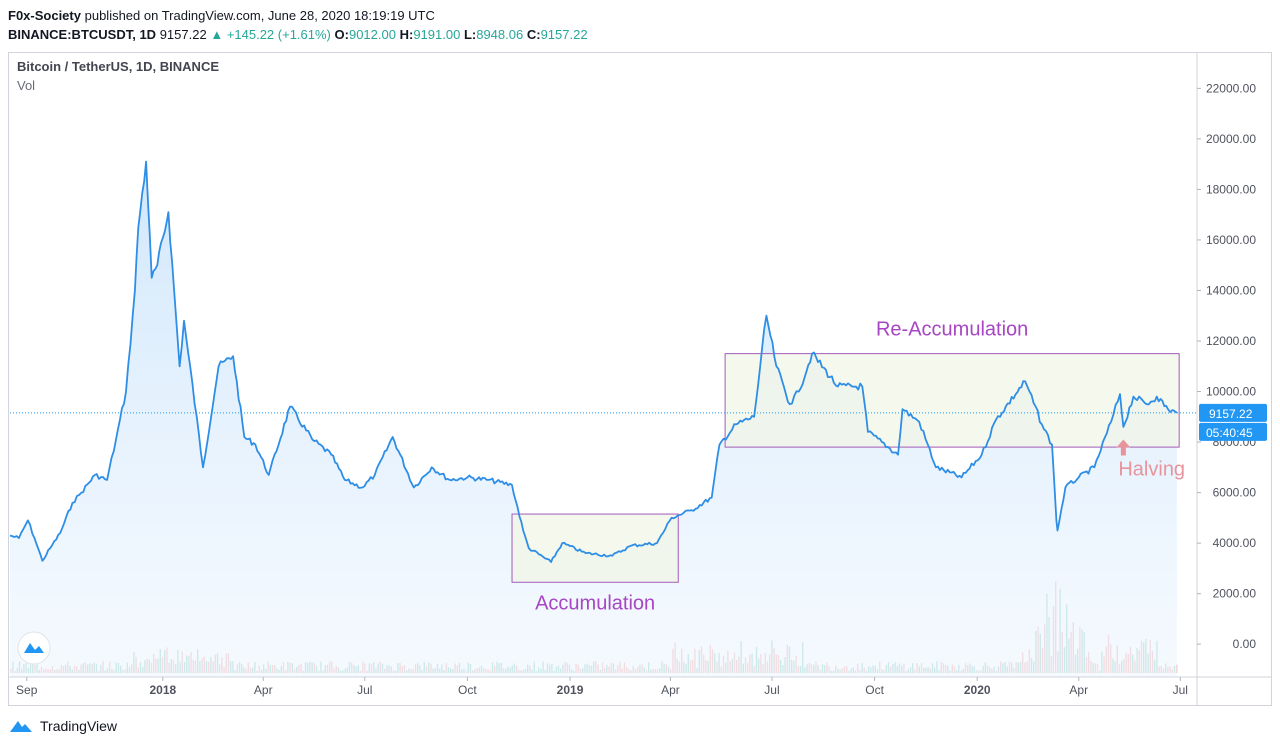 The height and width of the screenshot is (745, 1280). What do you see at coordinates (977, 690) in the screenshot?
I see `x-tick-label: 2020` at bounding box center [977, 690].